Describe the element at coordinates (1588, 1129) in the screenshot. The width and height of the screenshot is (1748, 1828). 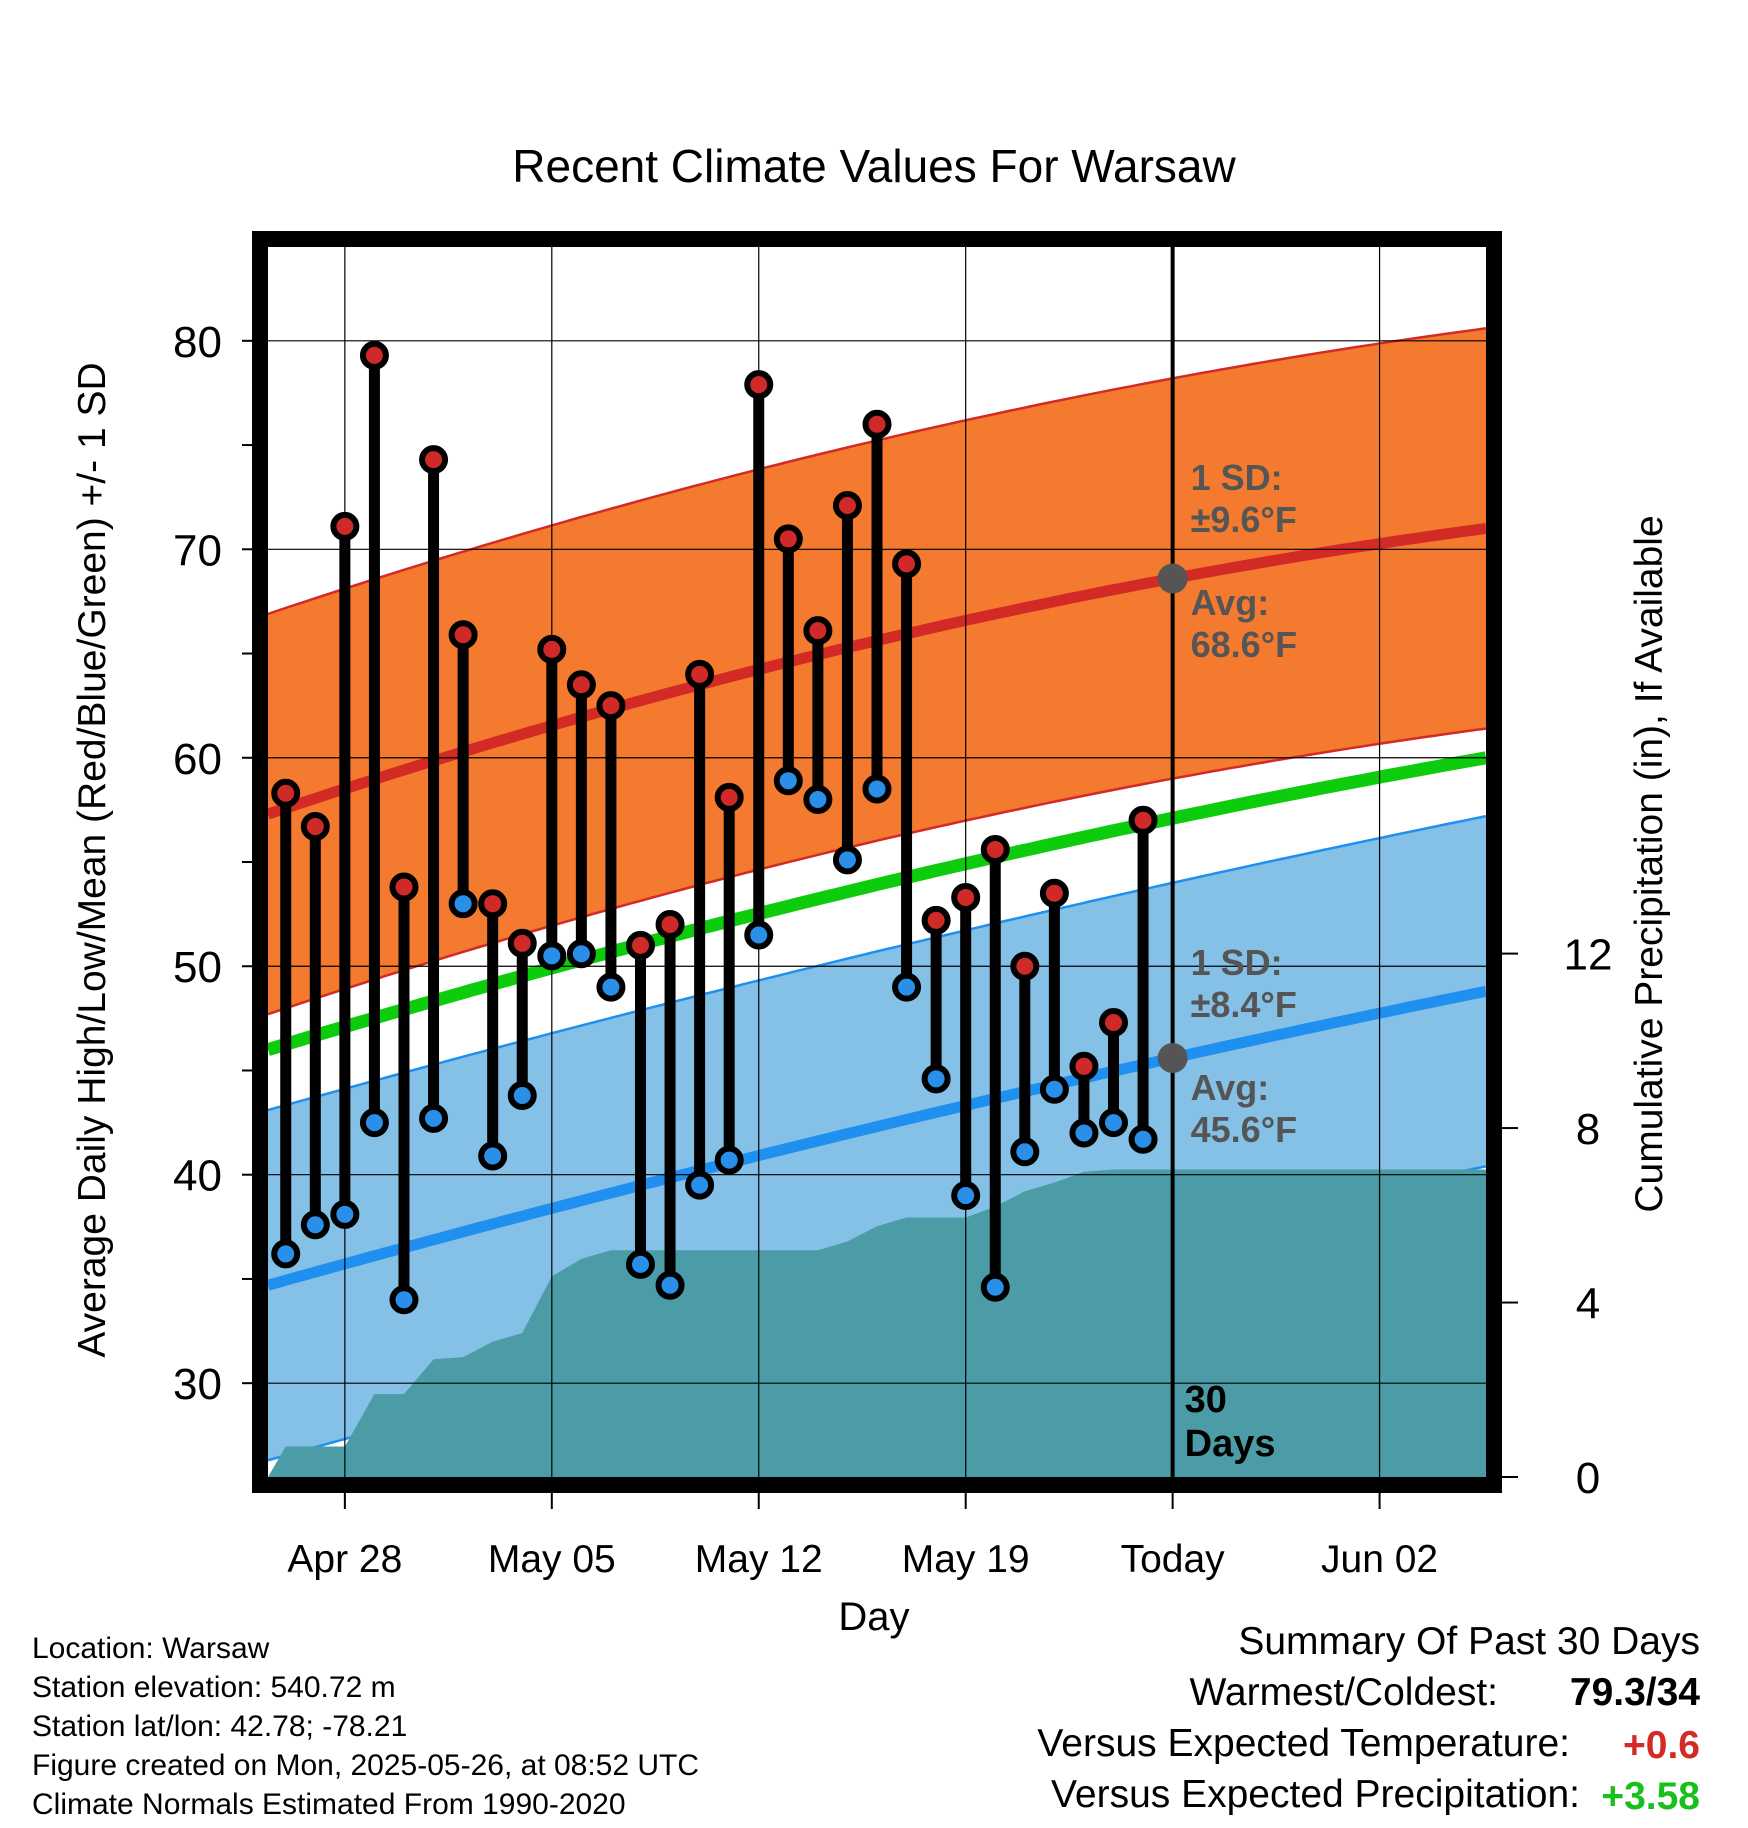
I see `y2-tick-label: 8` at that location.